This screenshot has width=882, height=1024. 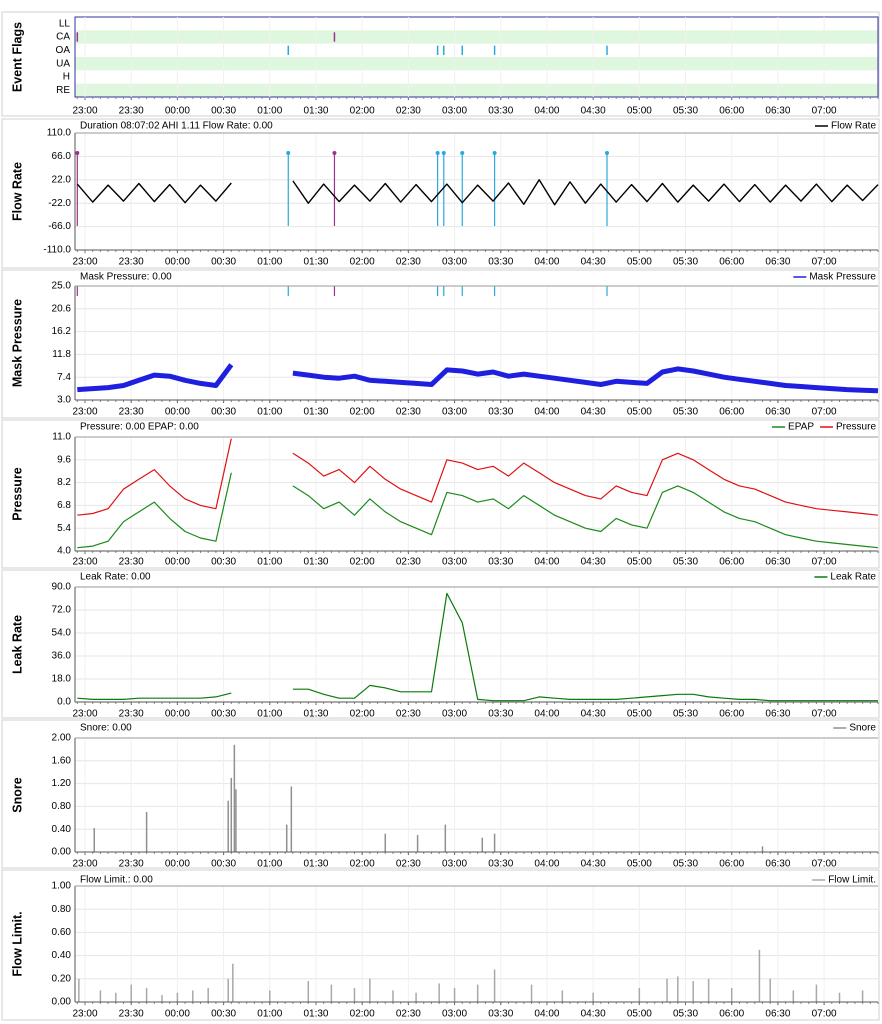 What do you see at coordinates (852, 880) in the screenshot?
I see `legend-label: Flow Limit.` at bounding box center [852, 880].